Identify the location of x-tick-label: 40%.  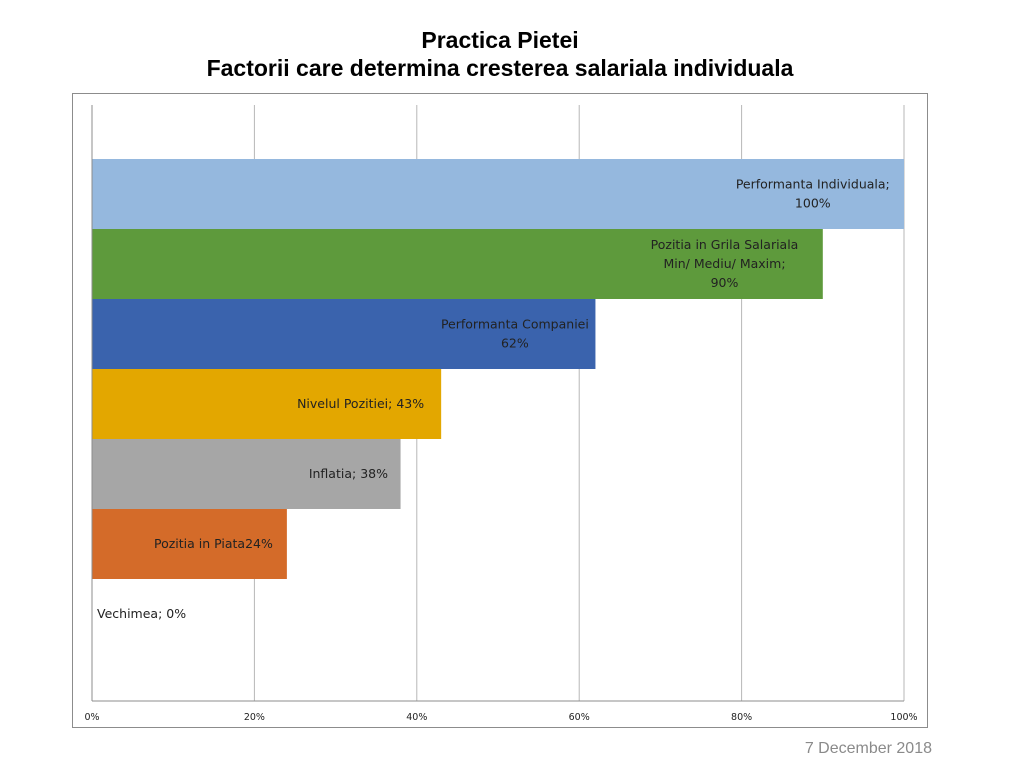
(416, 717).